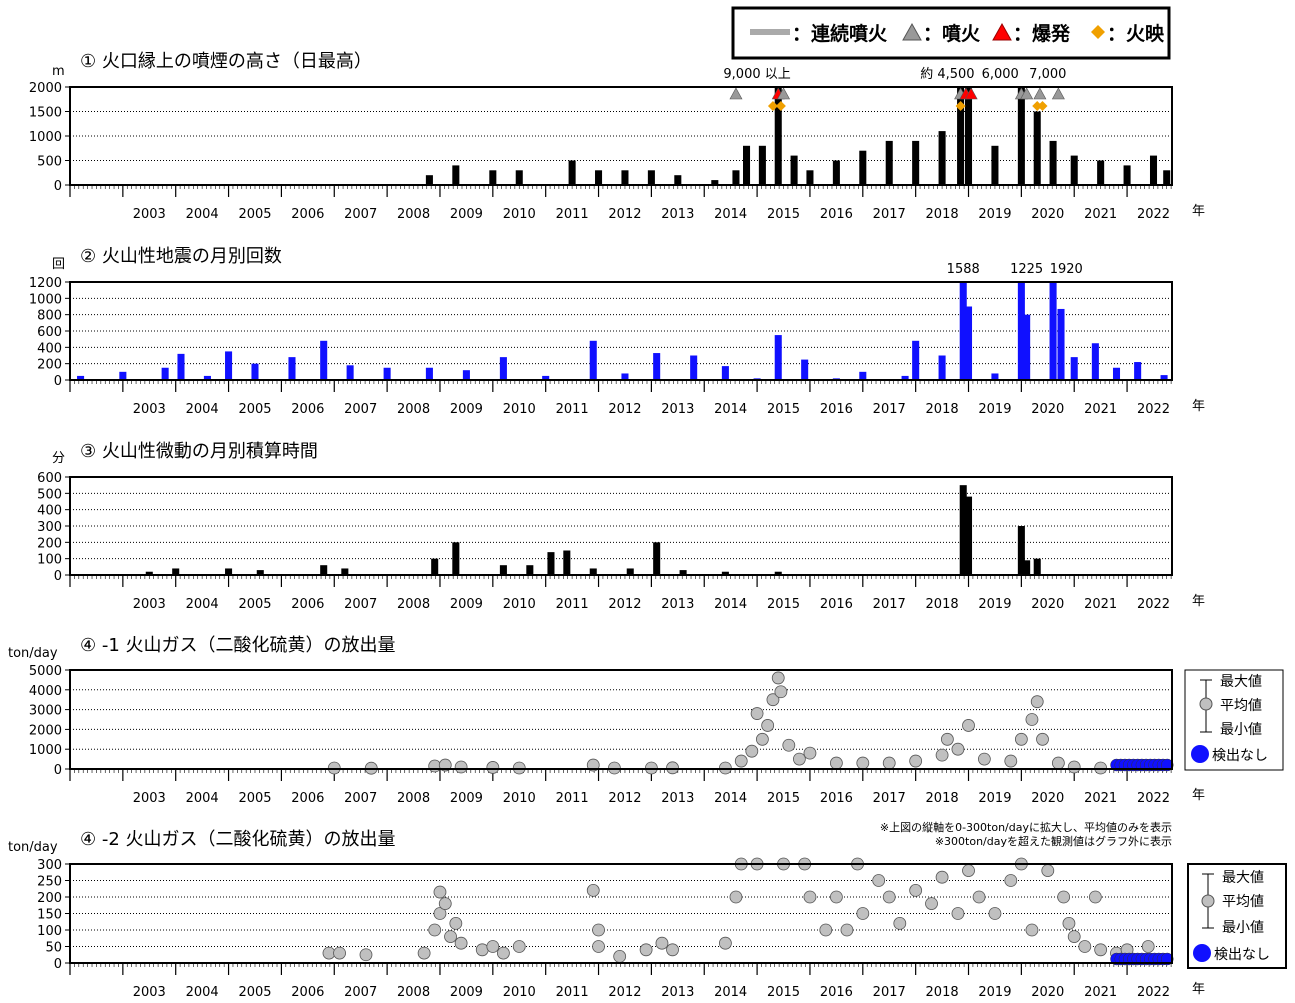 This screenshot has width=1295, height=1003. What do you see at coordinates (572, 409) in the screenshot?
I see `quake-xtick-label: 2011` at bounding box center [572, 409].